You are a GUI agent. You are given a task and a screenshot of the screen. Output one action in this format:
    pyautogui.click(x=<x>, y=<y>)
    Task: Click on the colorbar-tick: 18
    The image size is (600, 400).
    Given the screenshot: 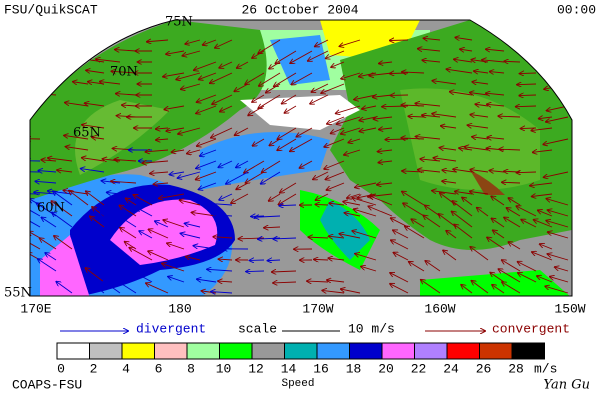 What is the action you would take?
    pyautogui.click(x=354, y=368)
    